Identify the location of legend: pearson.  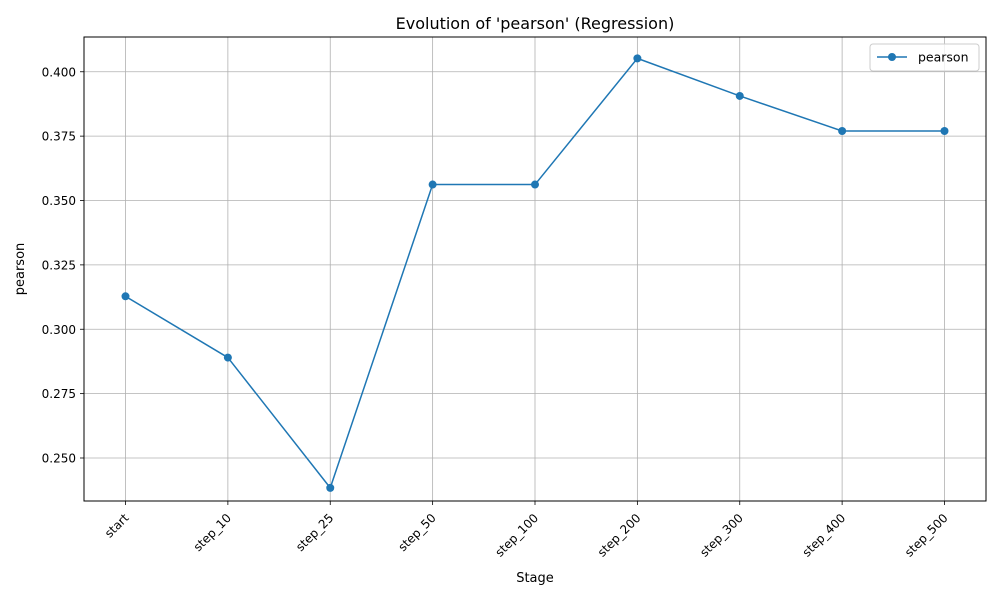
(924, 57).